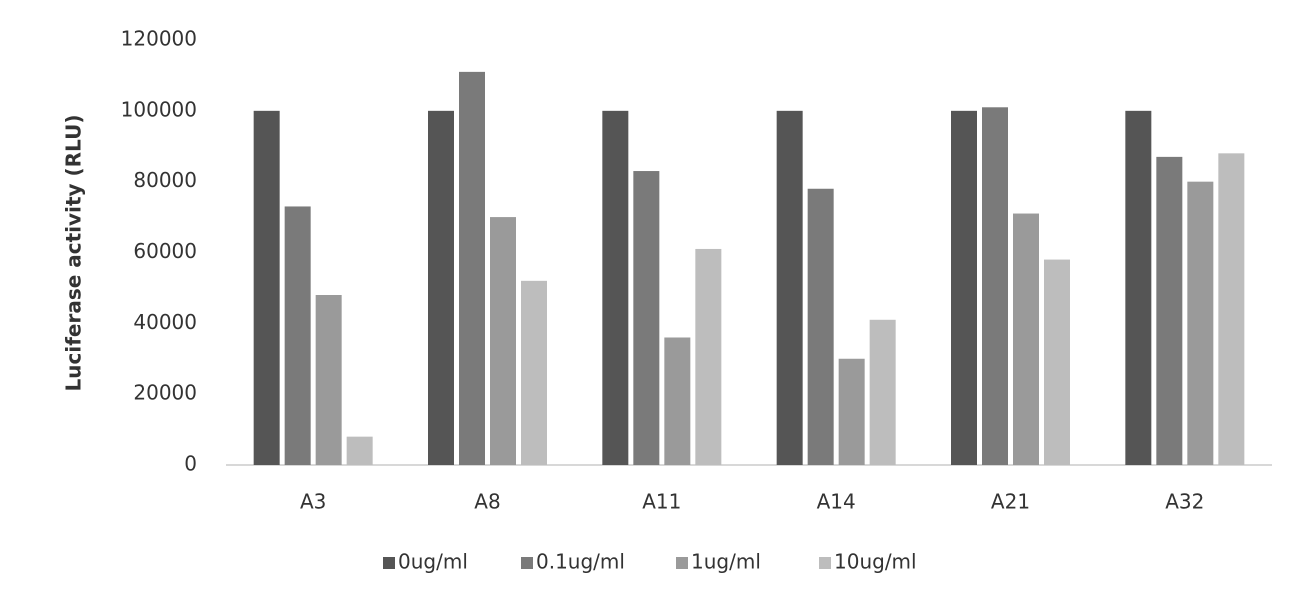 Image resolution: width=1297 pixels, height=590 pixels. I want to click on legend-label: 10ug/ml, so click(875, 562).